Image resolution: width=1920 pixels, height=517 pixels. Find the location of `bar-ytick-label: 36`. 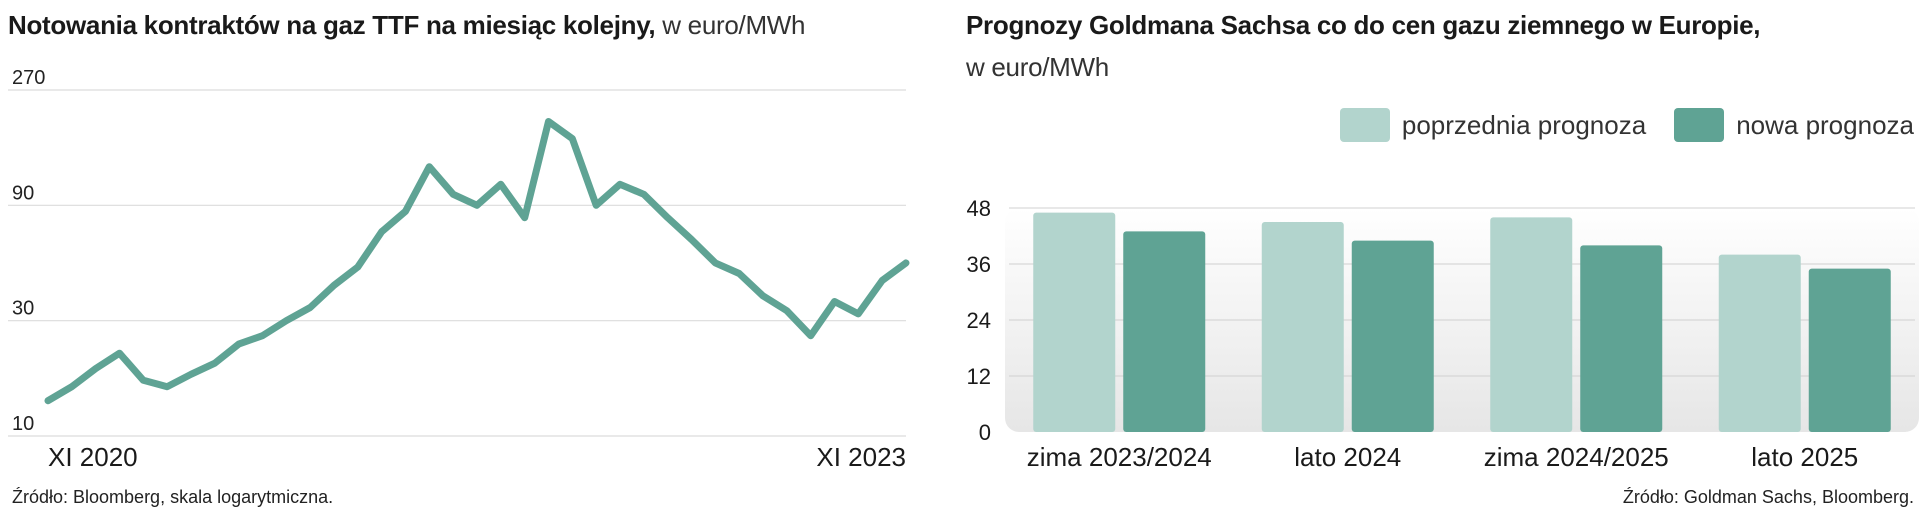

bar-ytick-label: 36 is located at coordinates (979, 264).